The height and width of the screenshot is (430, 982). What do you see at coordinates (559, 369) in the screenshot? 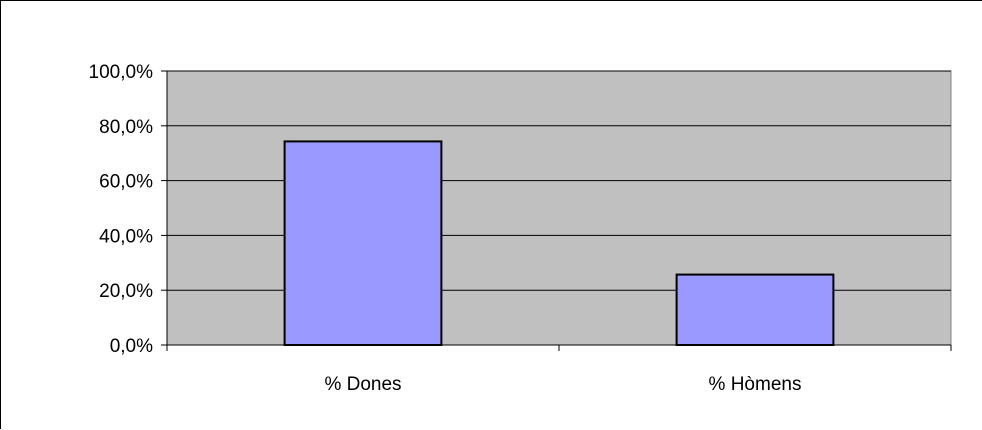
I see `x-axis: % Dones % Hòmens` at bounding box center [559, 369].